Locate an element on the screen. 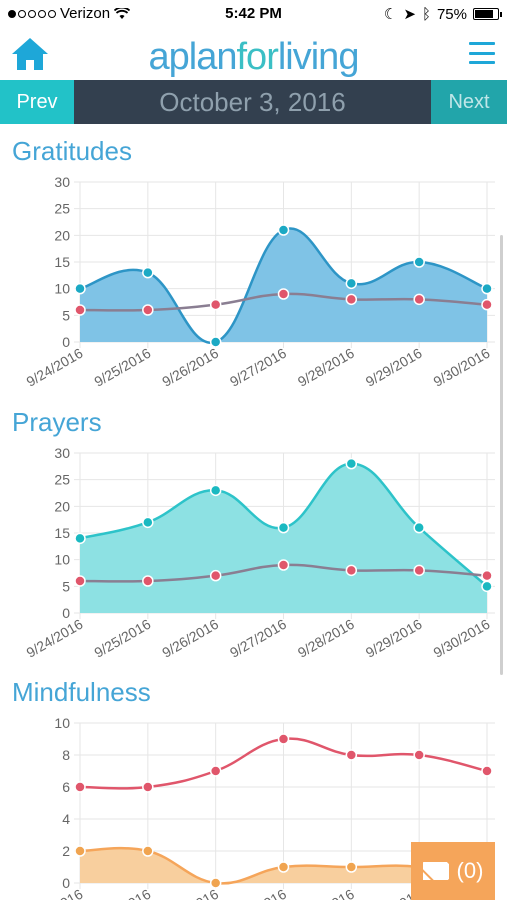 This screenshot has width=507, height=900. clock: 5:42 PM is located at coordinates (253, 13).